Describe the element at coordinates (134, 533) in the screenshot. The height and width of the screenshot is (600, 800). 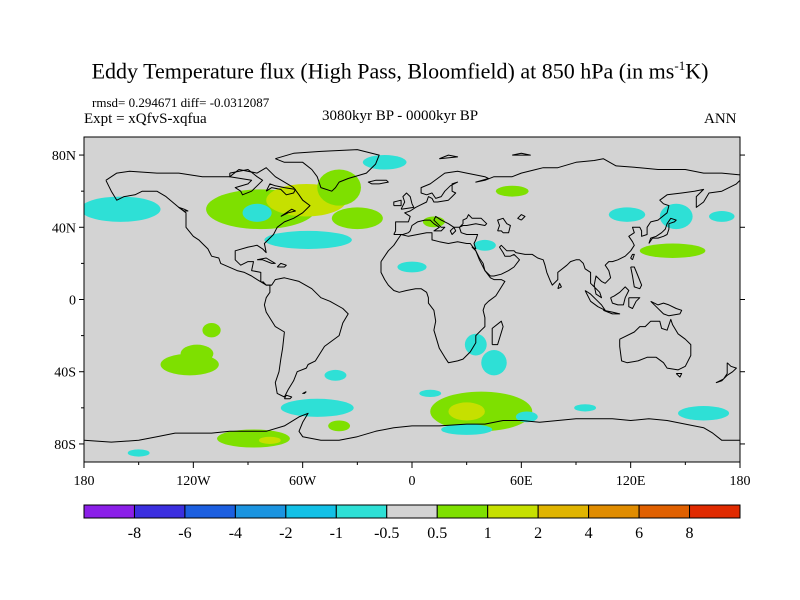
I see `colorbar-label: -8` at that location.